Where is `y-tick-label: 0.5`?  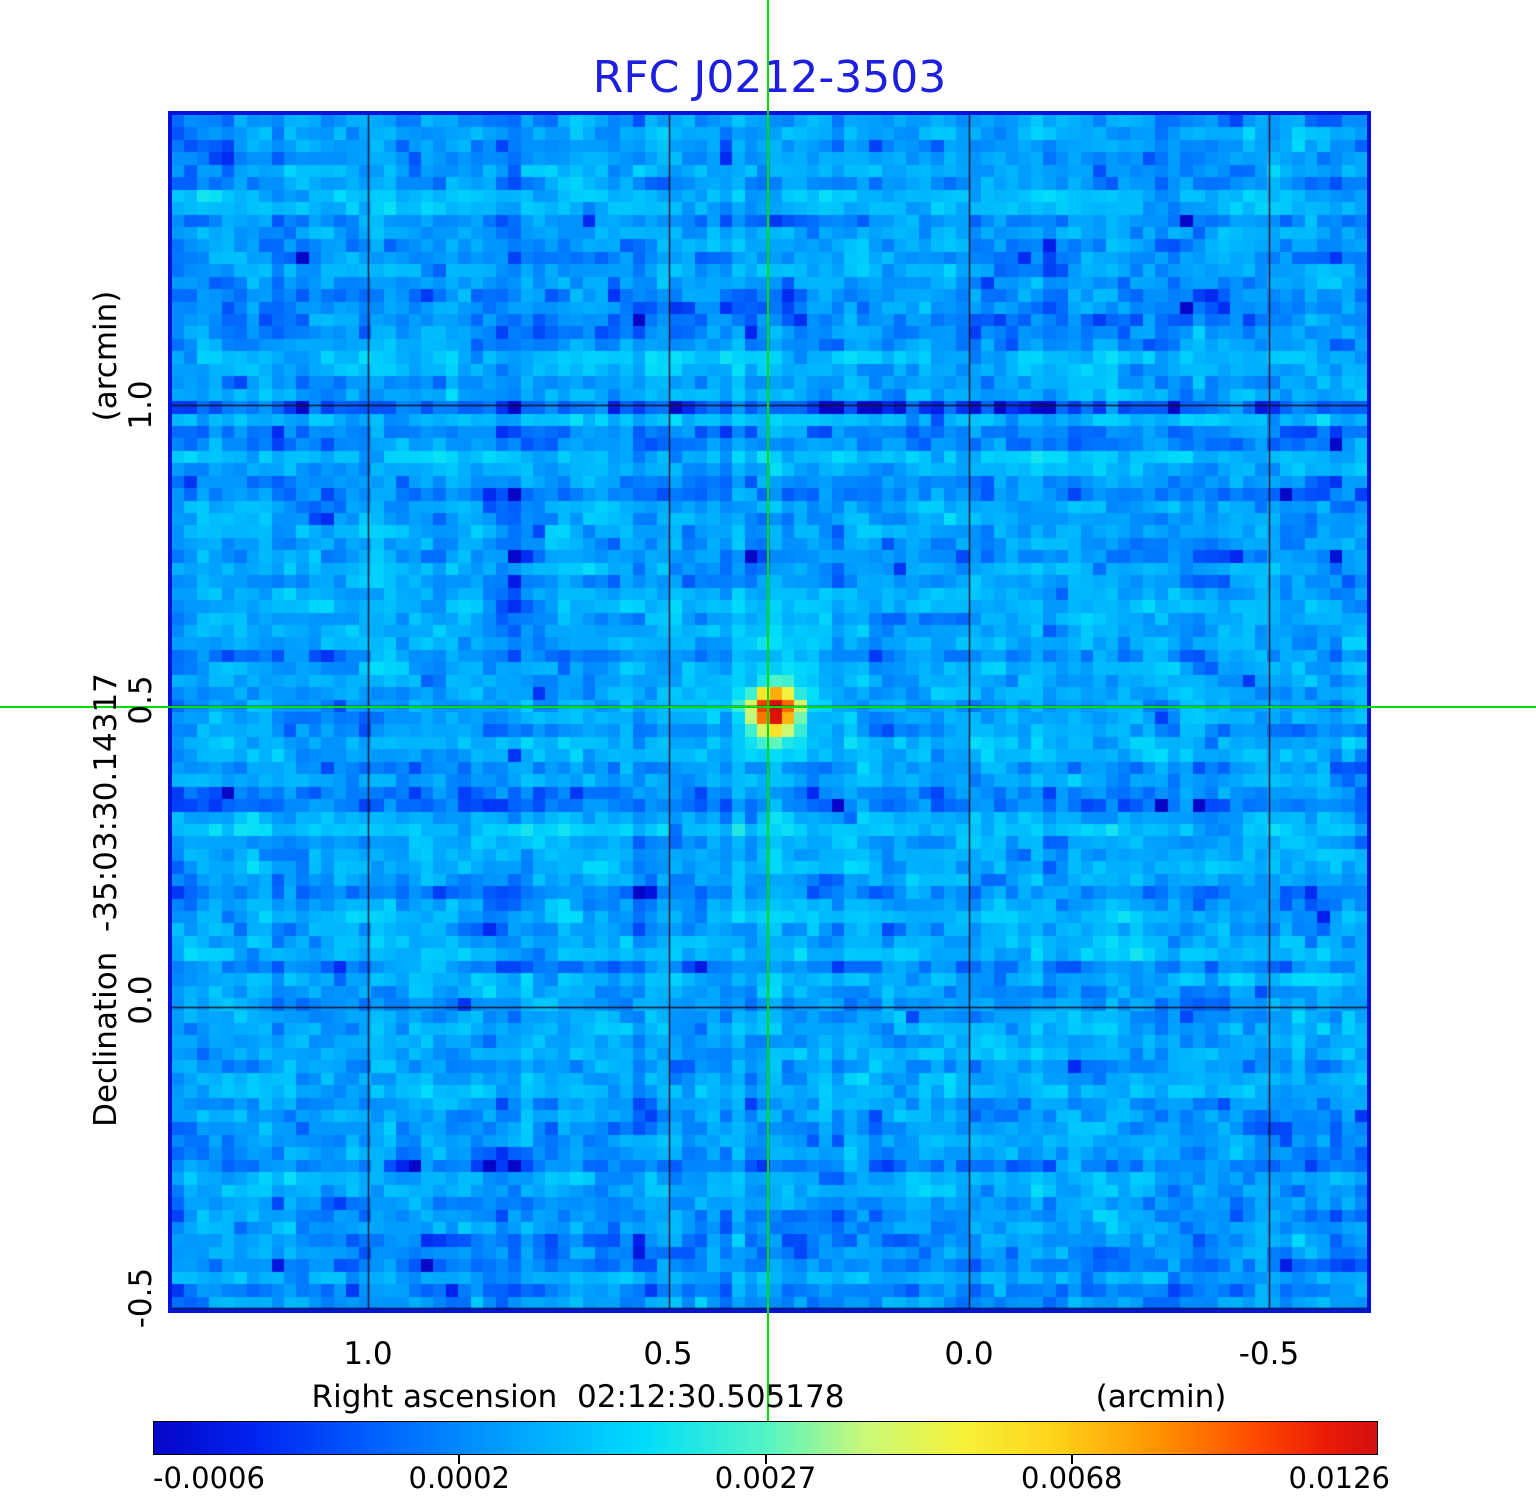
y-tick-label: 0.5 is located at coordinates (141, 700).